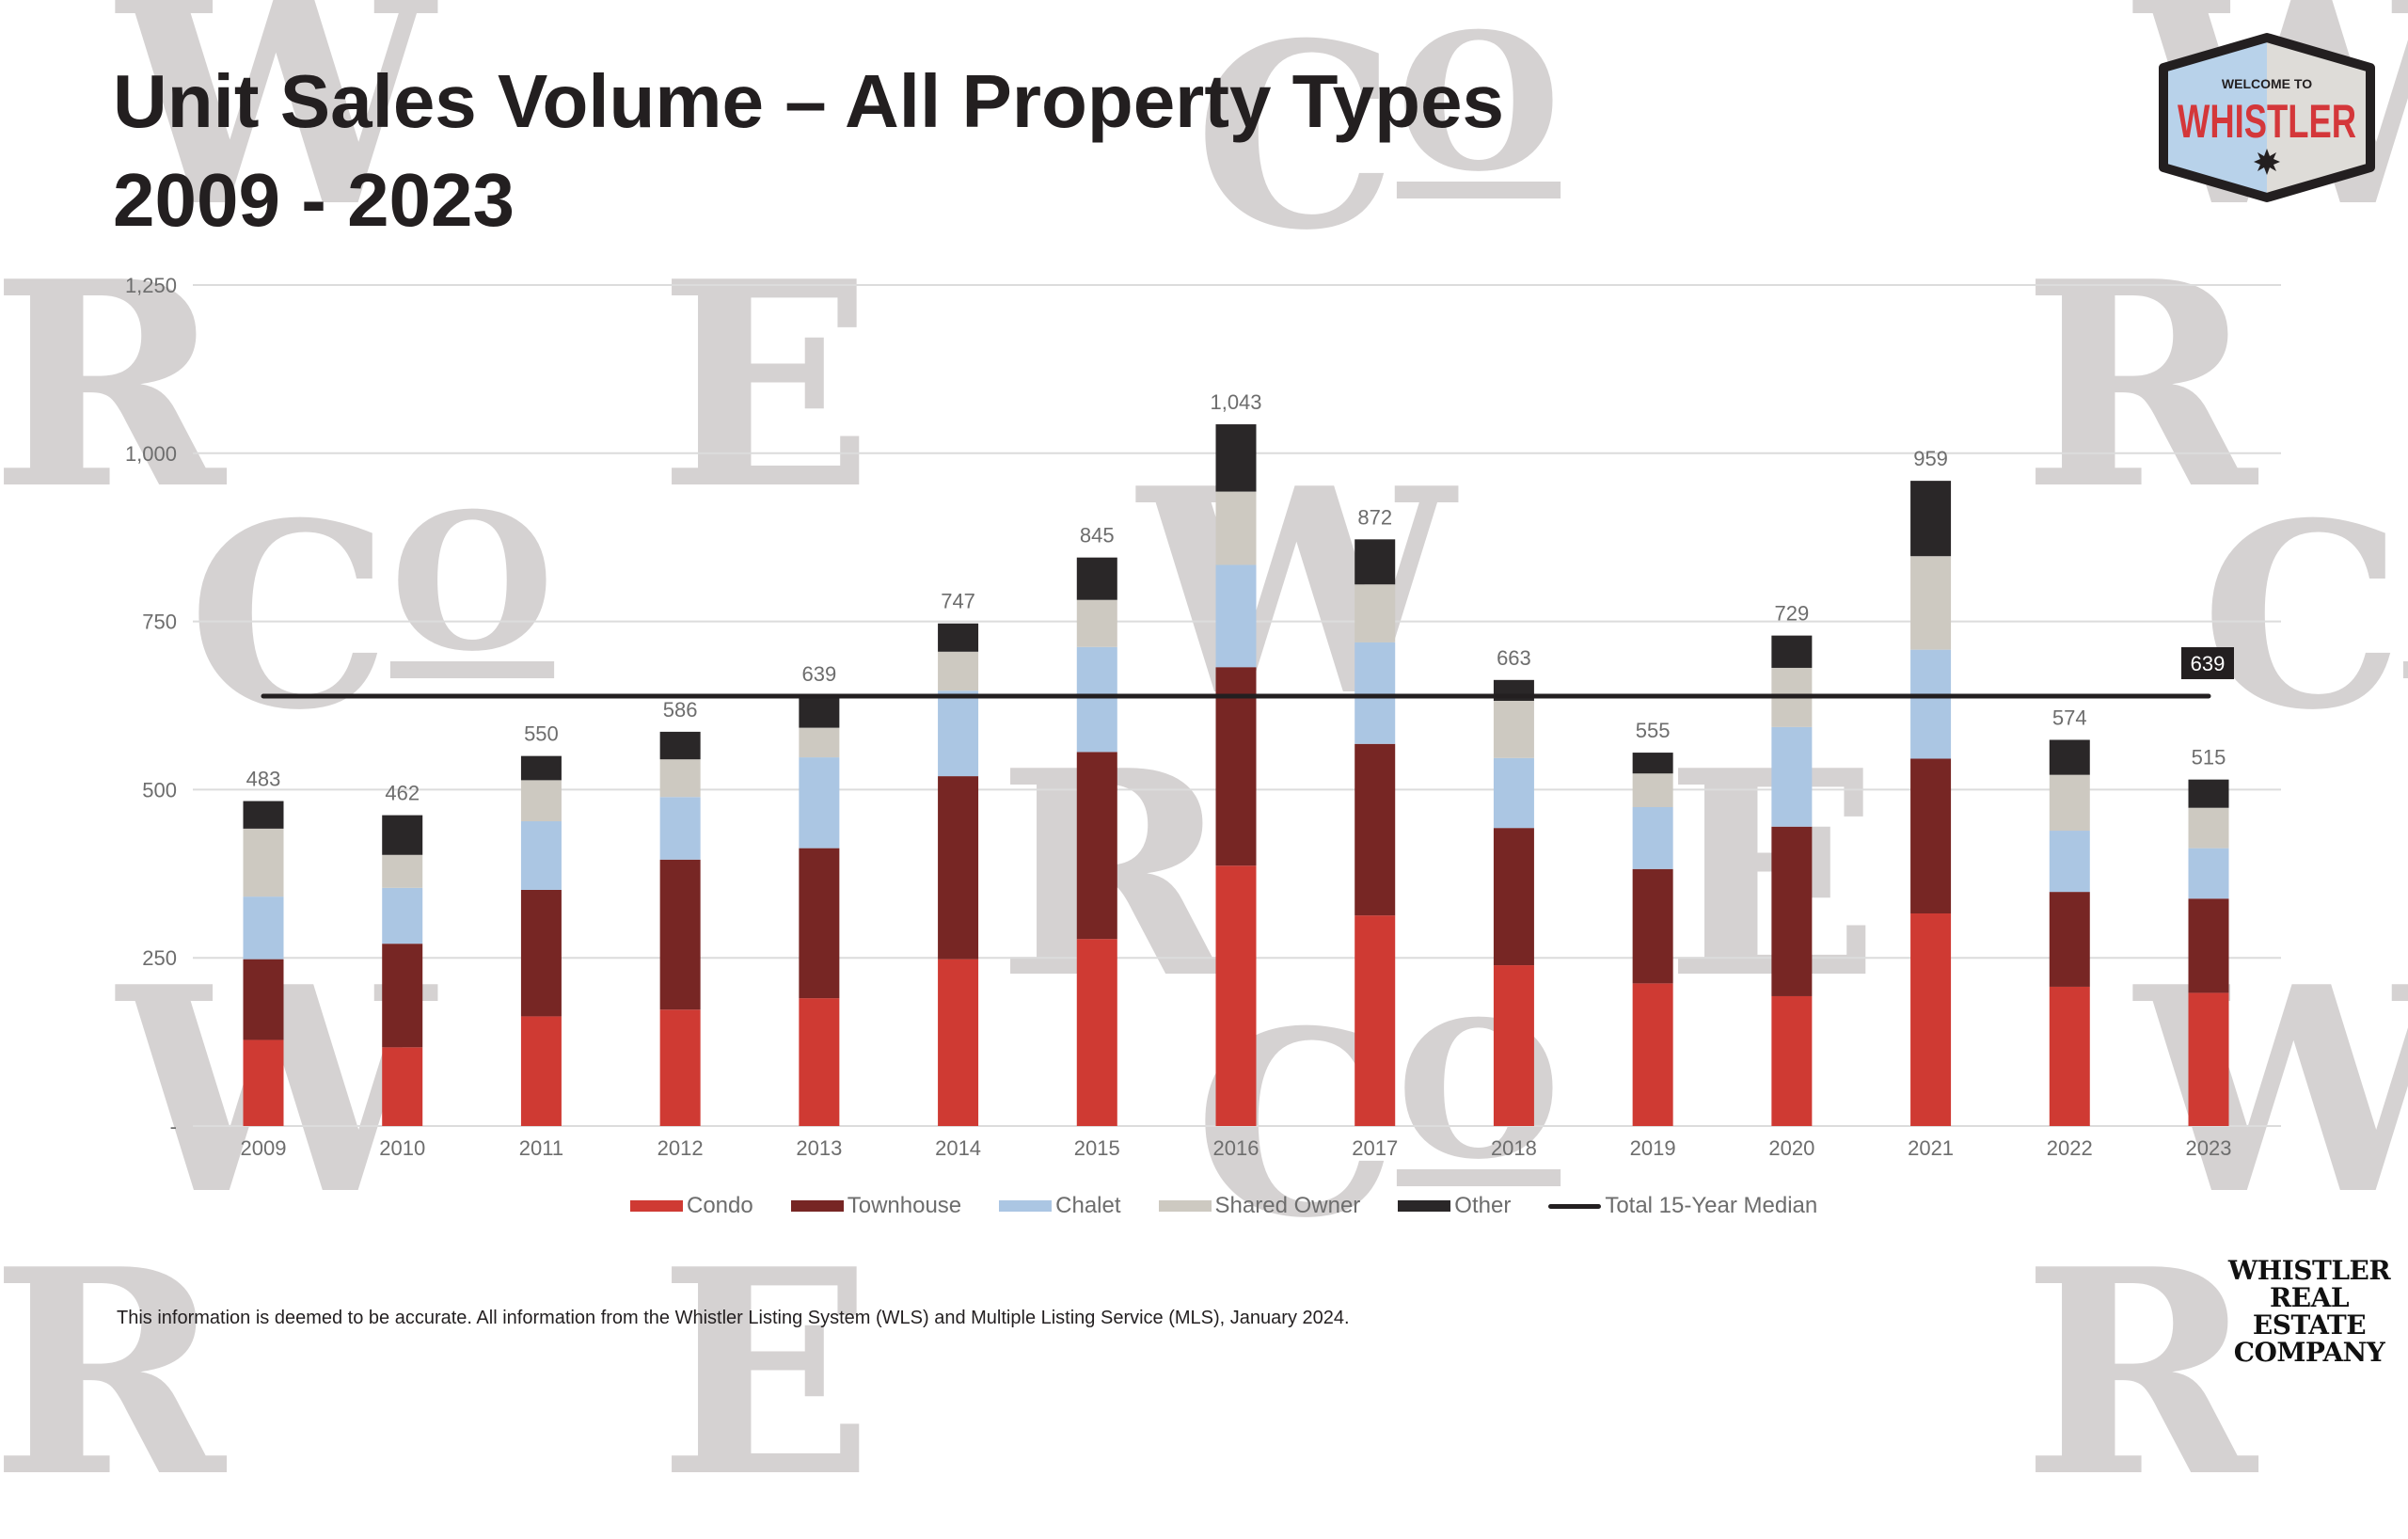 Image resolution: width=2408 pixels, height=1539 pixels. I want to click on welcome-to-whistler-badge: WELCOME TO WHISTLER, so click(2267, 117).